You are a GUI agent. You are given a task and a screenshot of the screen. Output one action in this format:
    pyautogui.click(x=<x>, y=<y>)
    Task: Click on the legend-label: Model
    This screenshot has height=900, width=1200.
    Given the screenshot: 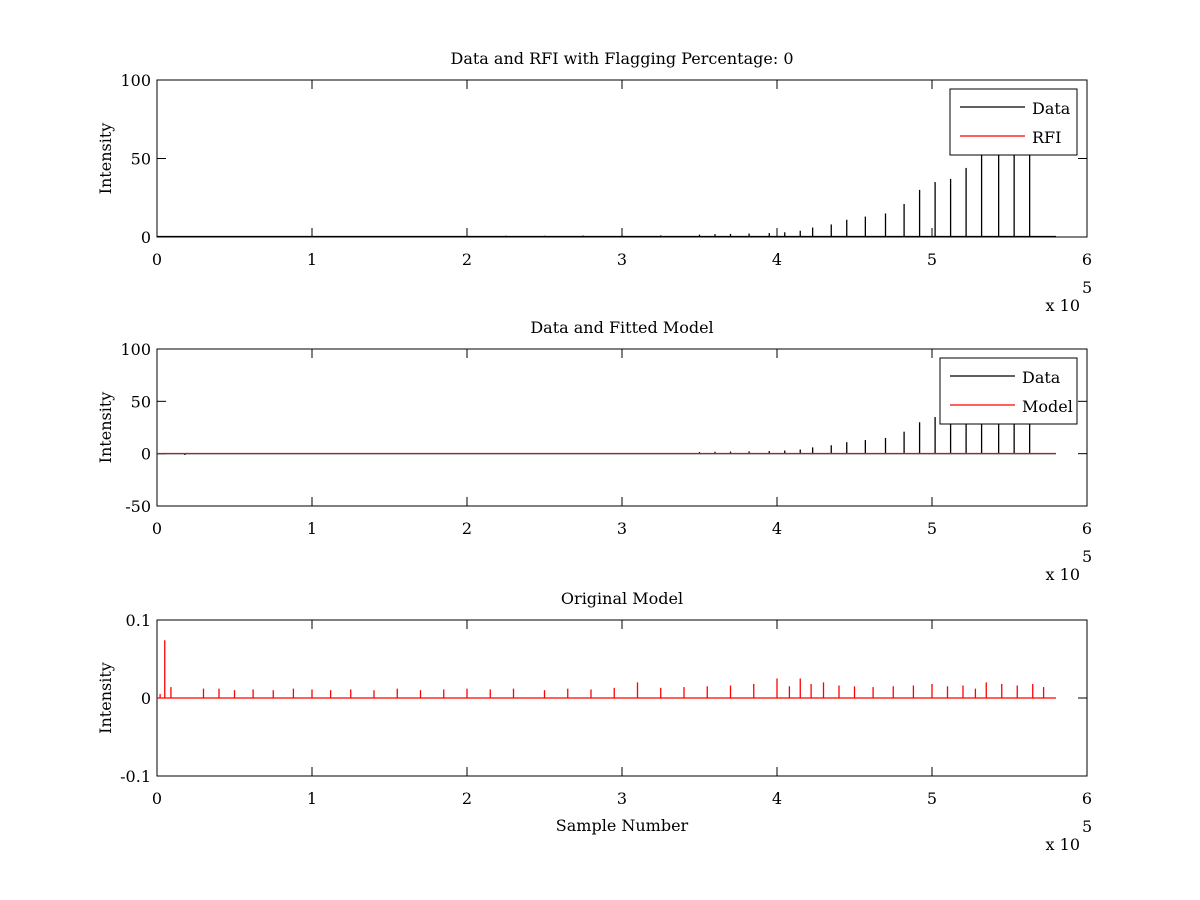 What is the action you would take?
    pyautogui.click(x=1047, y=406)
    